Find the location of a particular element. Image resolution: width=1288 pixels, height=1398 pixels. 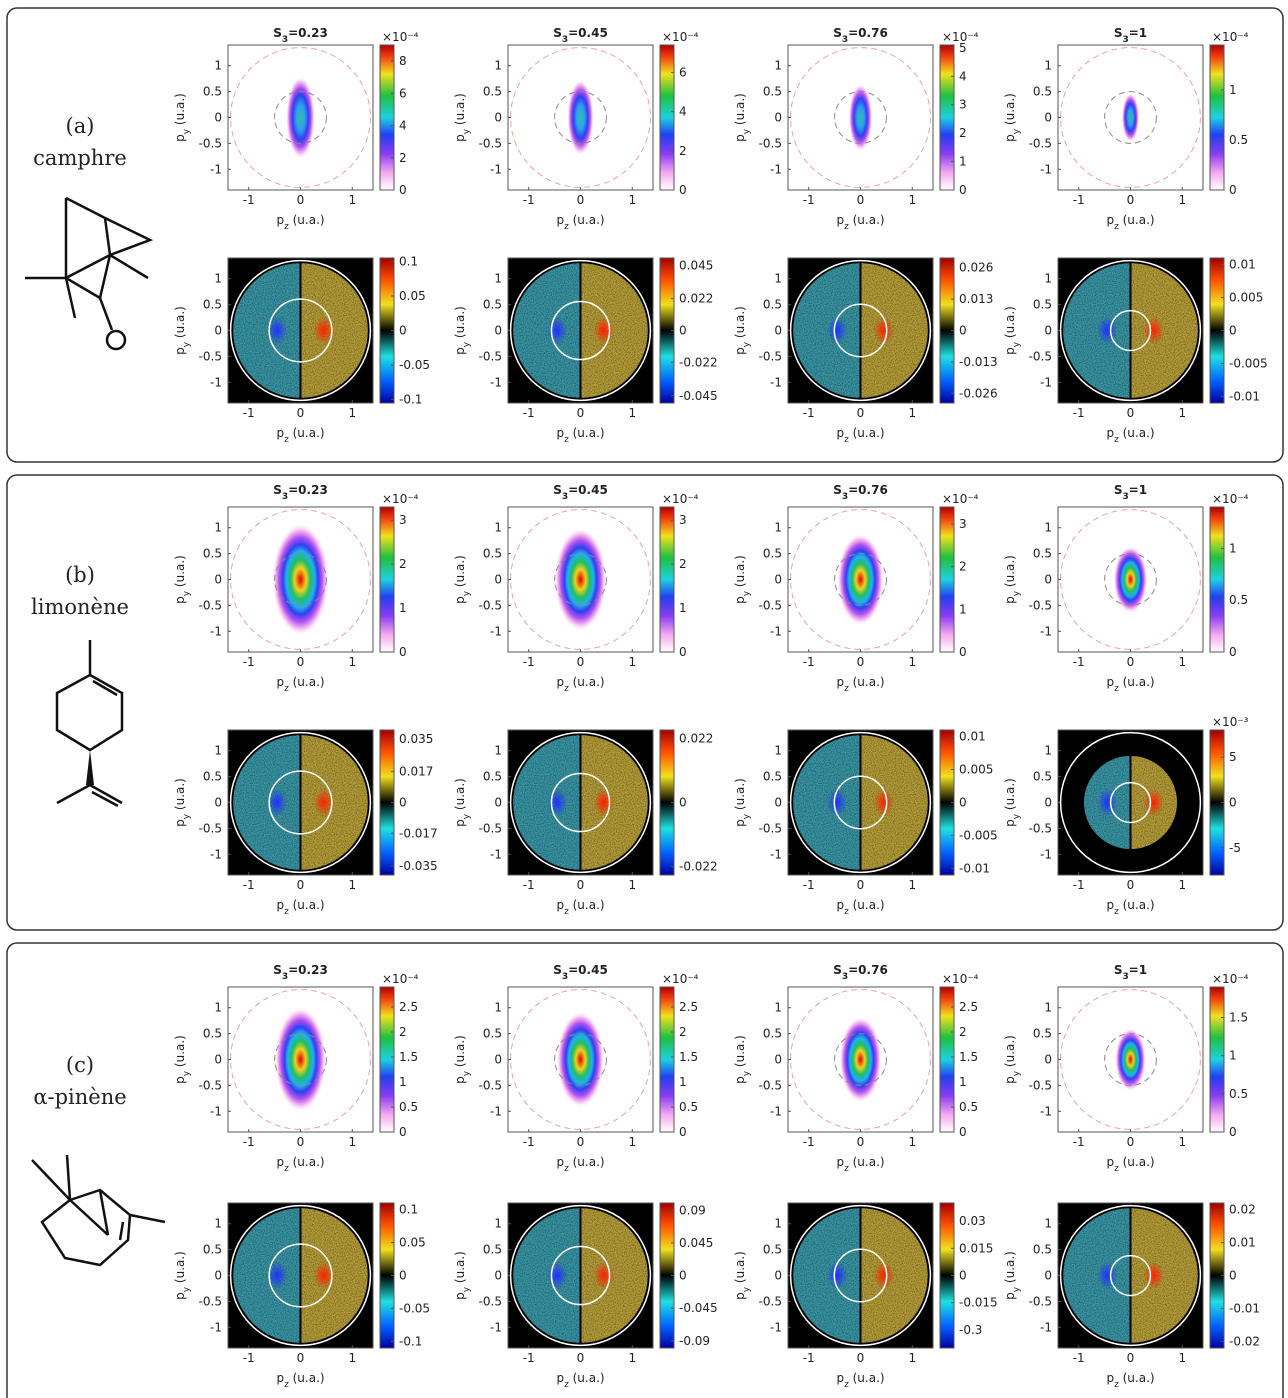

colorbar-tick-label: 4 is located at coordinates (403, 126).